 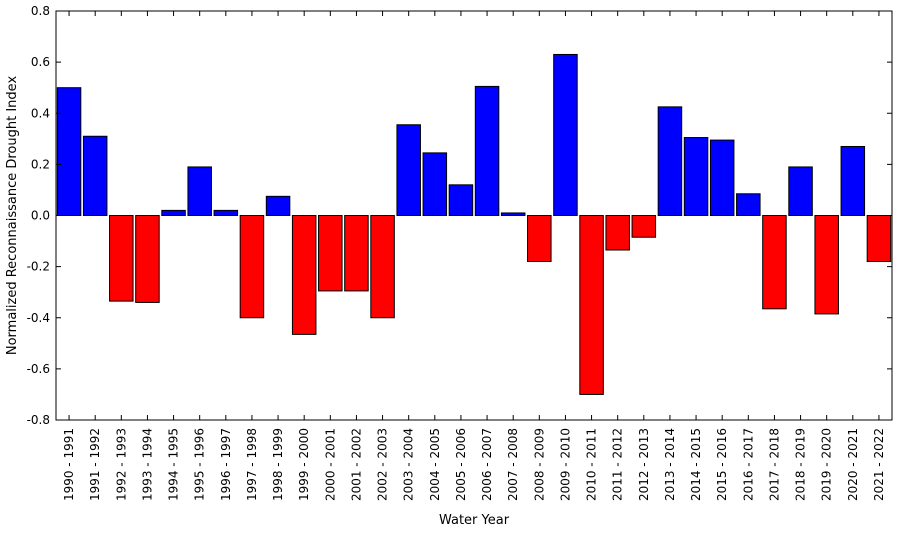 What do you see at coordinates (200, 464) in the screenshot?
I see `x-tick-label: 1995 - 1996` at bounding box center [200, 464].